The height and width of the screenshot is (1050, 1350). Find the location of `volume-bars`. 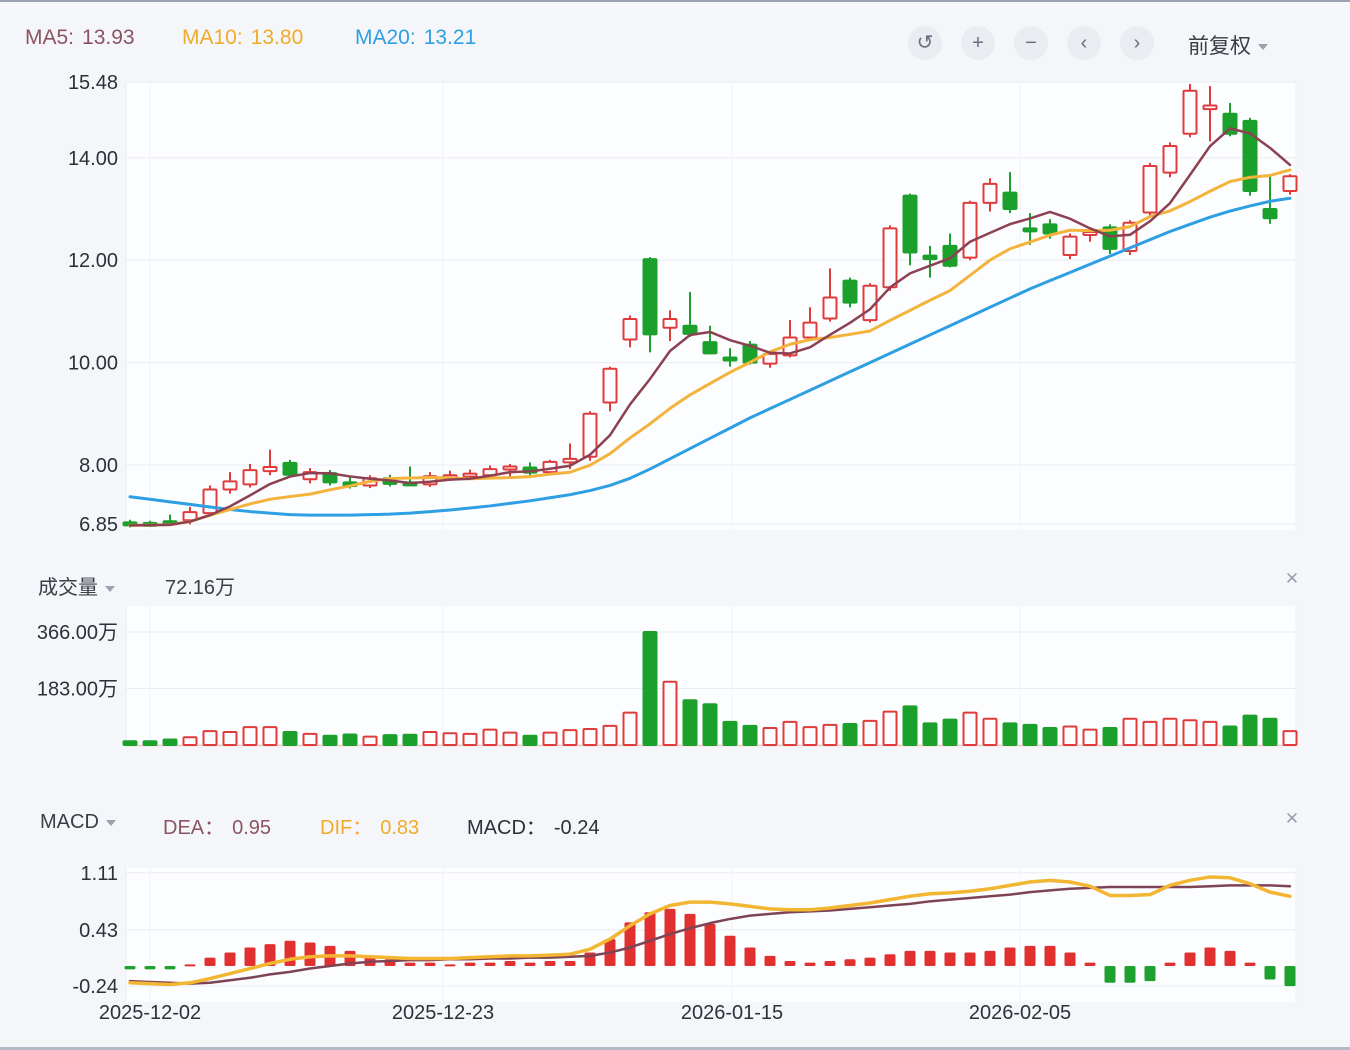

volume-bars is located at coordinates (710, 689).